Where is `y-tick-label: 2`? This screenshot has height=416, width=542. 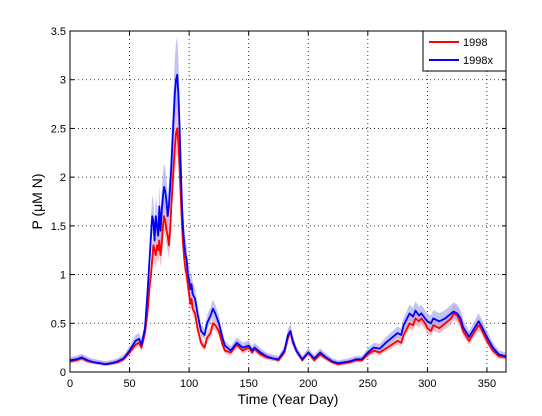
y-tick-label: 2 is located at coordinates (63, 178).